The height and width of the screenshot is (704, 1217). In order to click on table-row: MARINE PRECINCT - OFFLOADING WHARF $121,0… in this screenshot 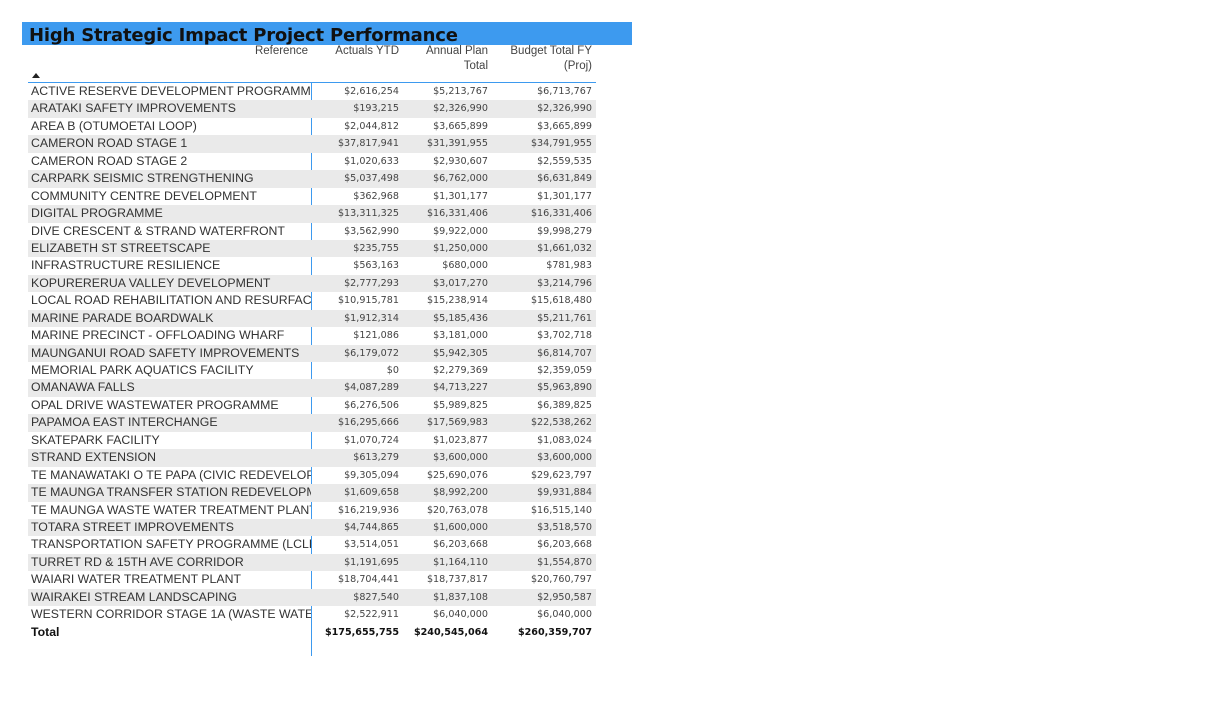, I will do `click(312, 335)`.